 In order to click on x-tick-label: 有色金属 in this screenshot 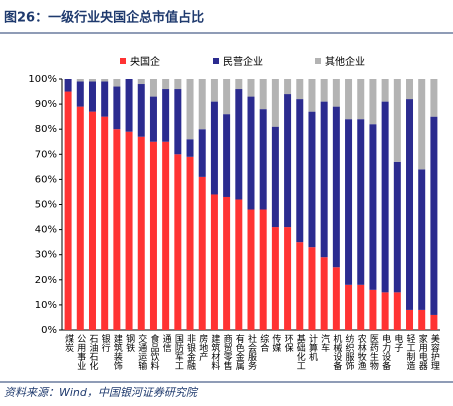, I will do `click(239, 352)`.